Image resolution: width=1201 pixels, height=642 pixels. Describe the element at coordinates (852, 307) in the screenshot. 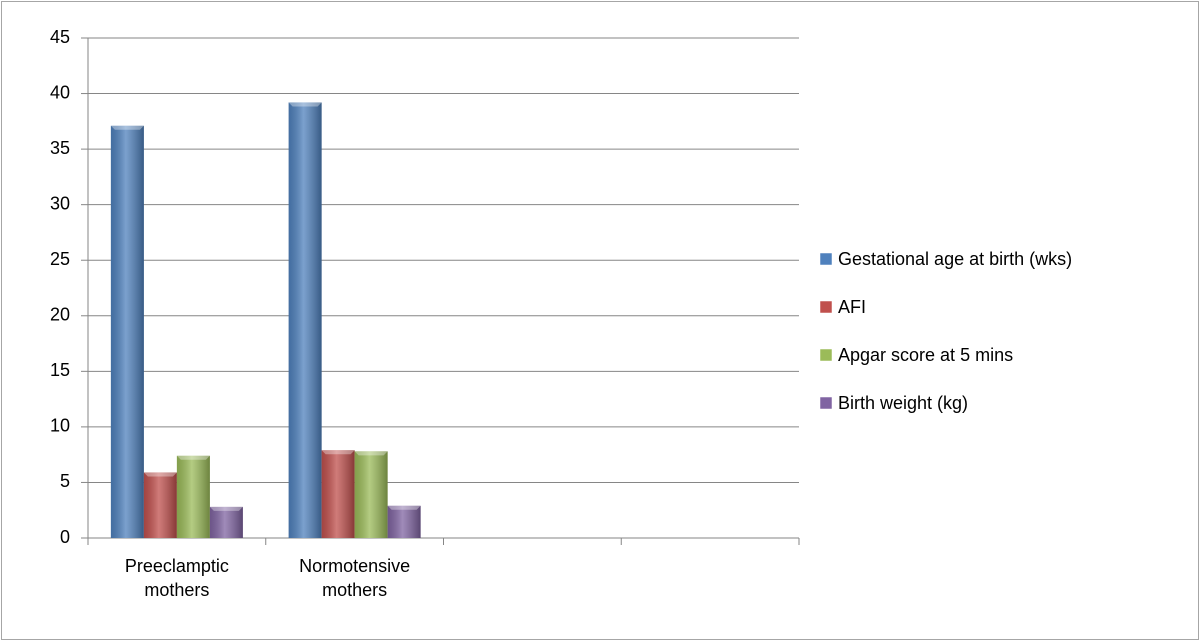

I see `legend-label: AFI` at that location.